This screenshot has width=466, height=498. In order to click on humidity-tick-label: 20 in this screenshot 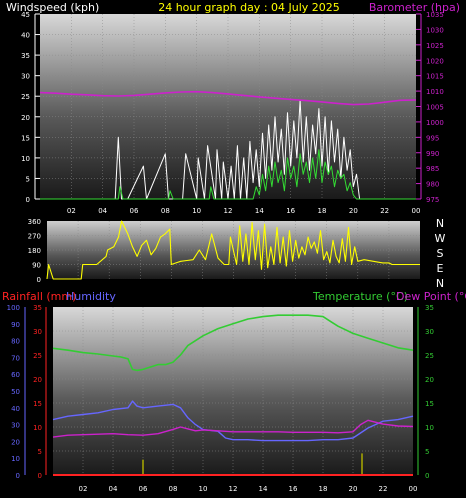, I will do `click(15, 442)`.